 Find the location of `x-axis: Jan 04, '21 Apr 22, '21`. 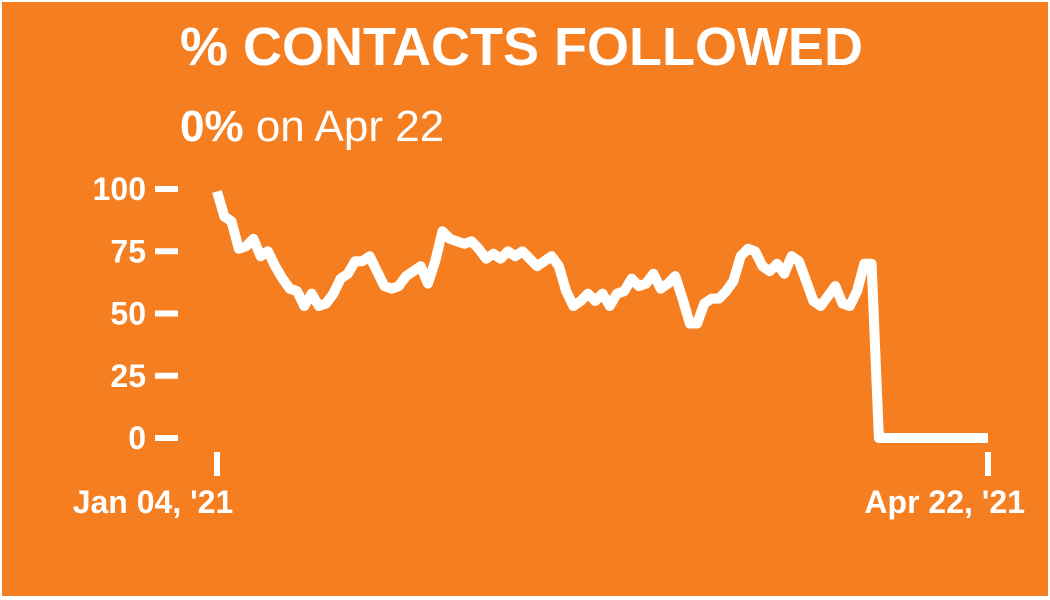

x-axis: Jan 04, '21 Apr 22, '21 is located at coordinates (549, 486).